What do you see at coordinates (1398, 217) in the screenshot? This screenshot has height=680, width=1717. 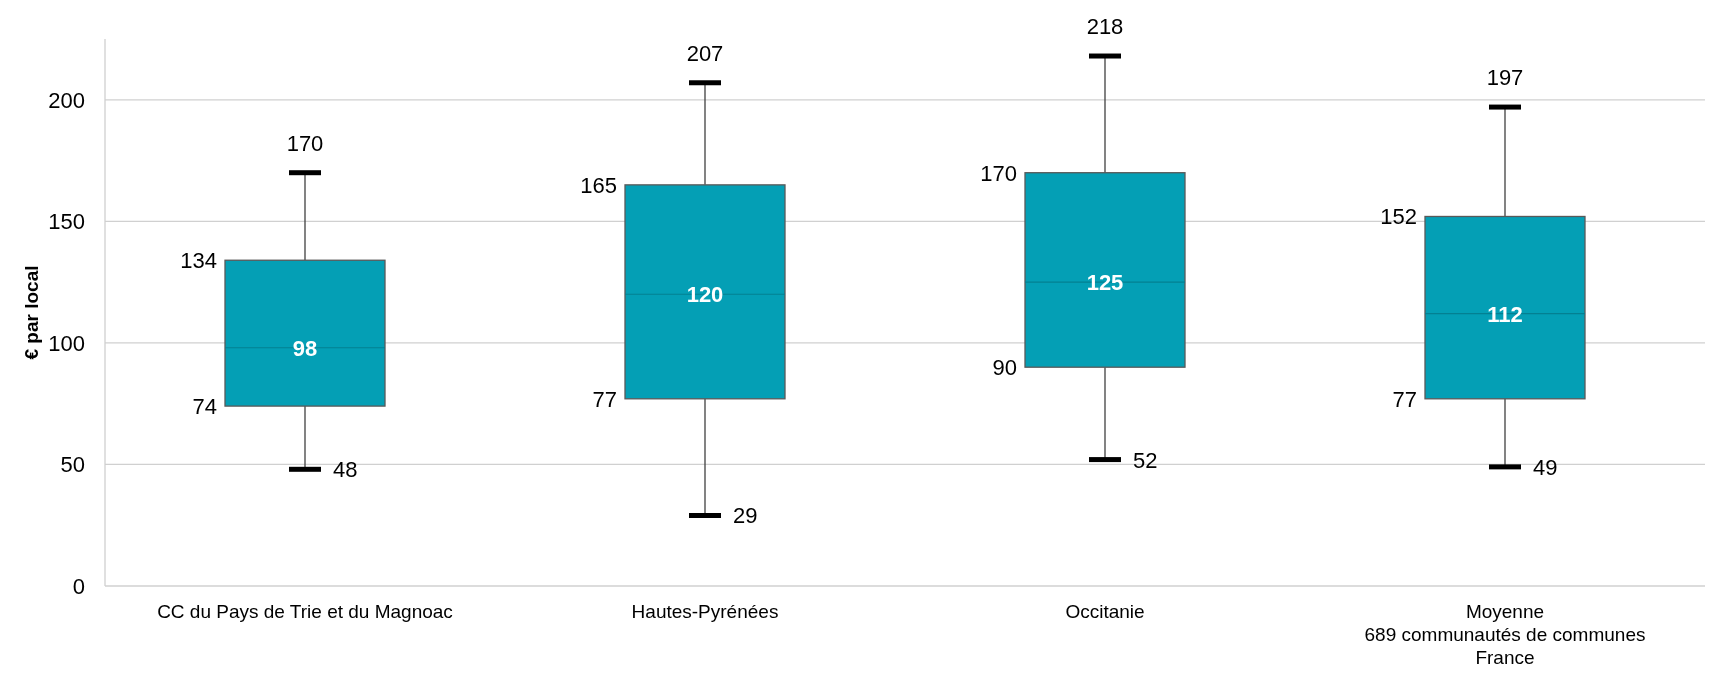 I see `annotation: 152` at bounding box center [1398, 217].